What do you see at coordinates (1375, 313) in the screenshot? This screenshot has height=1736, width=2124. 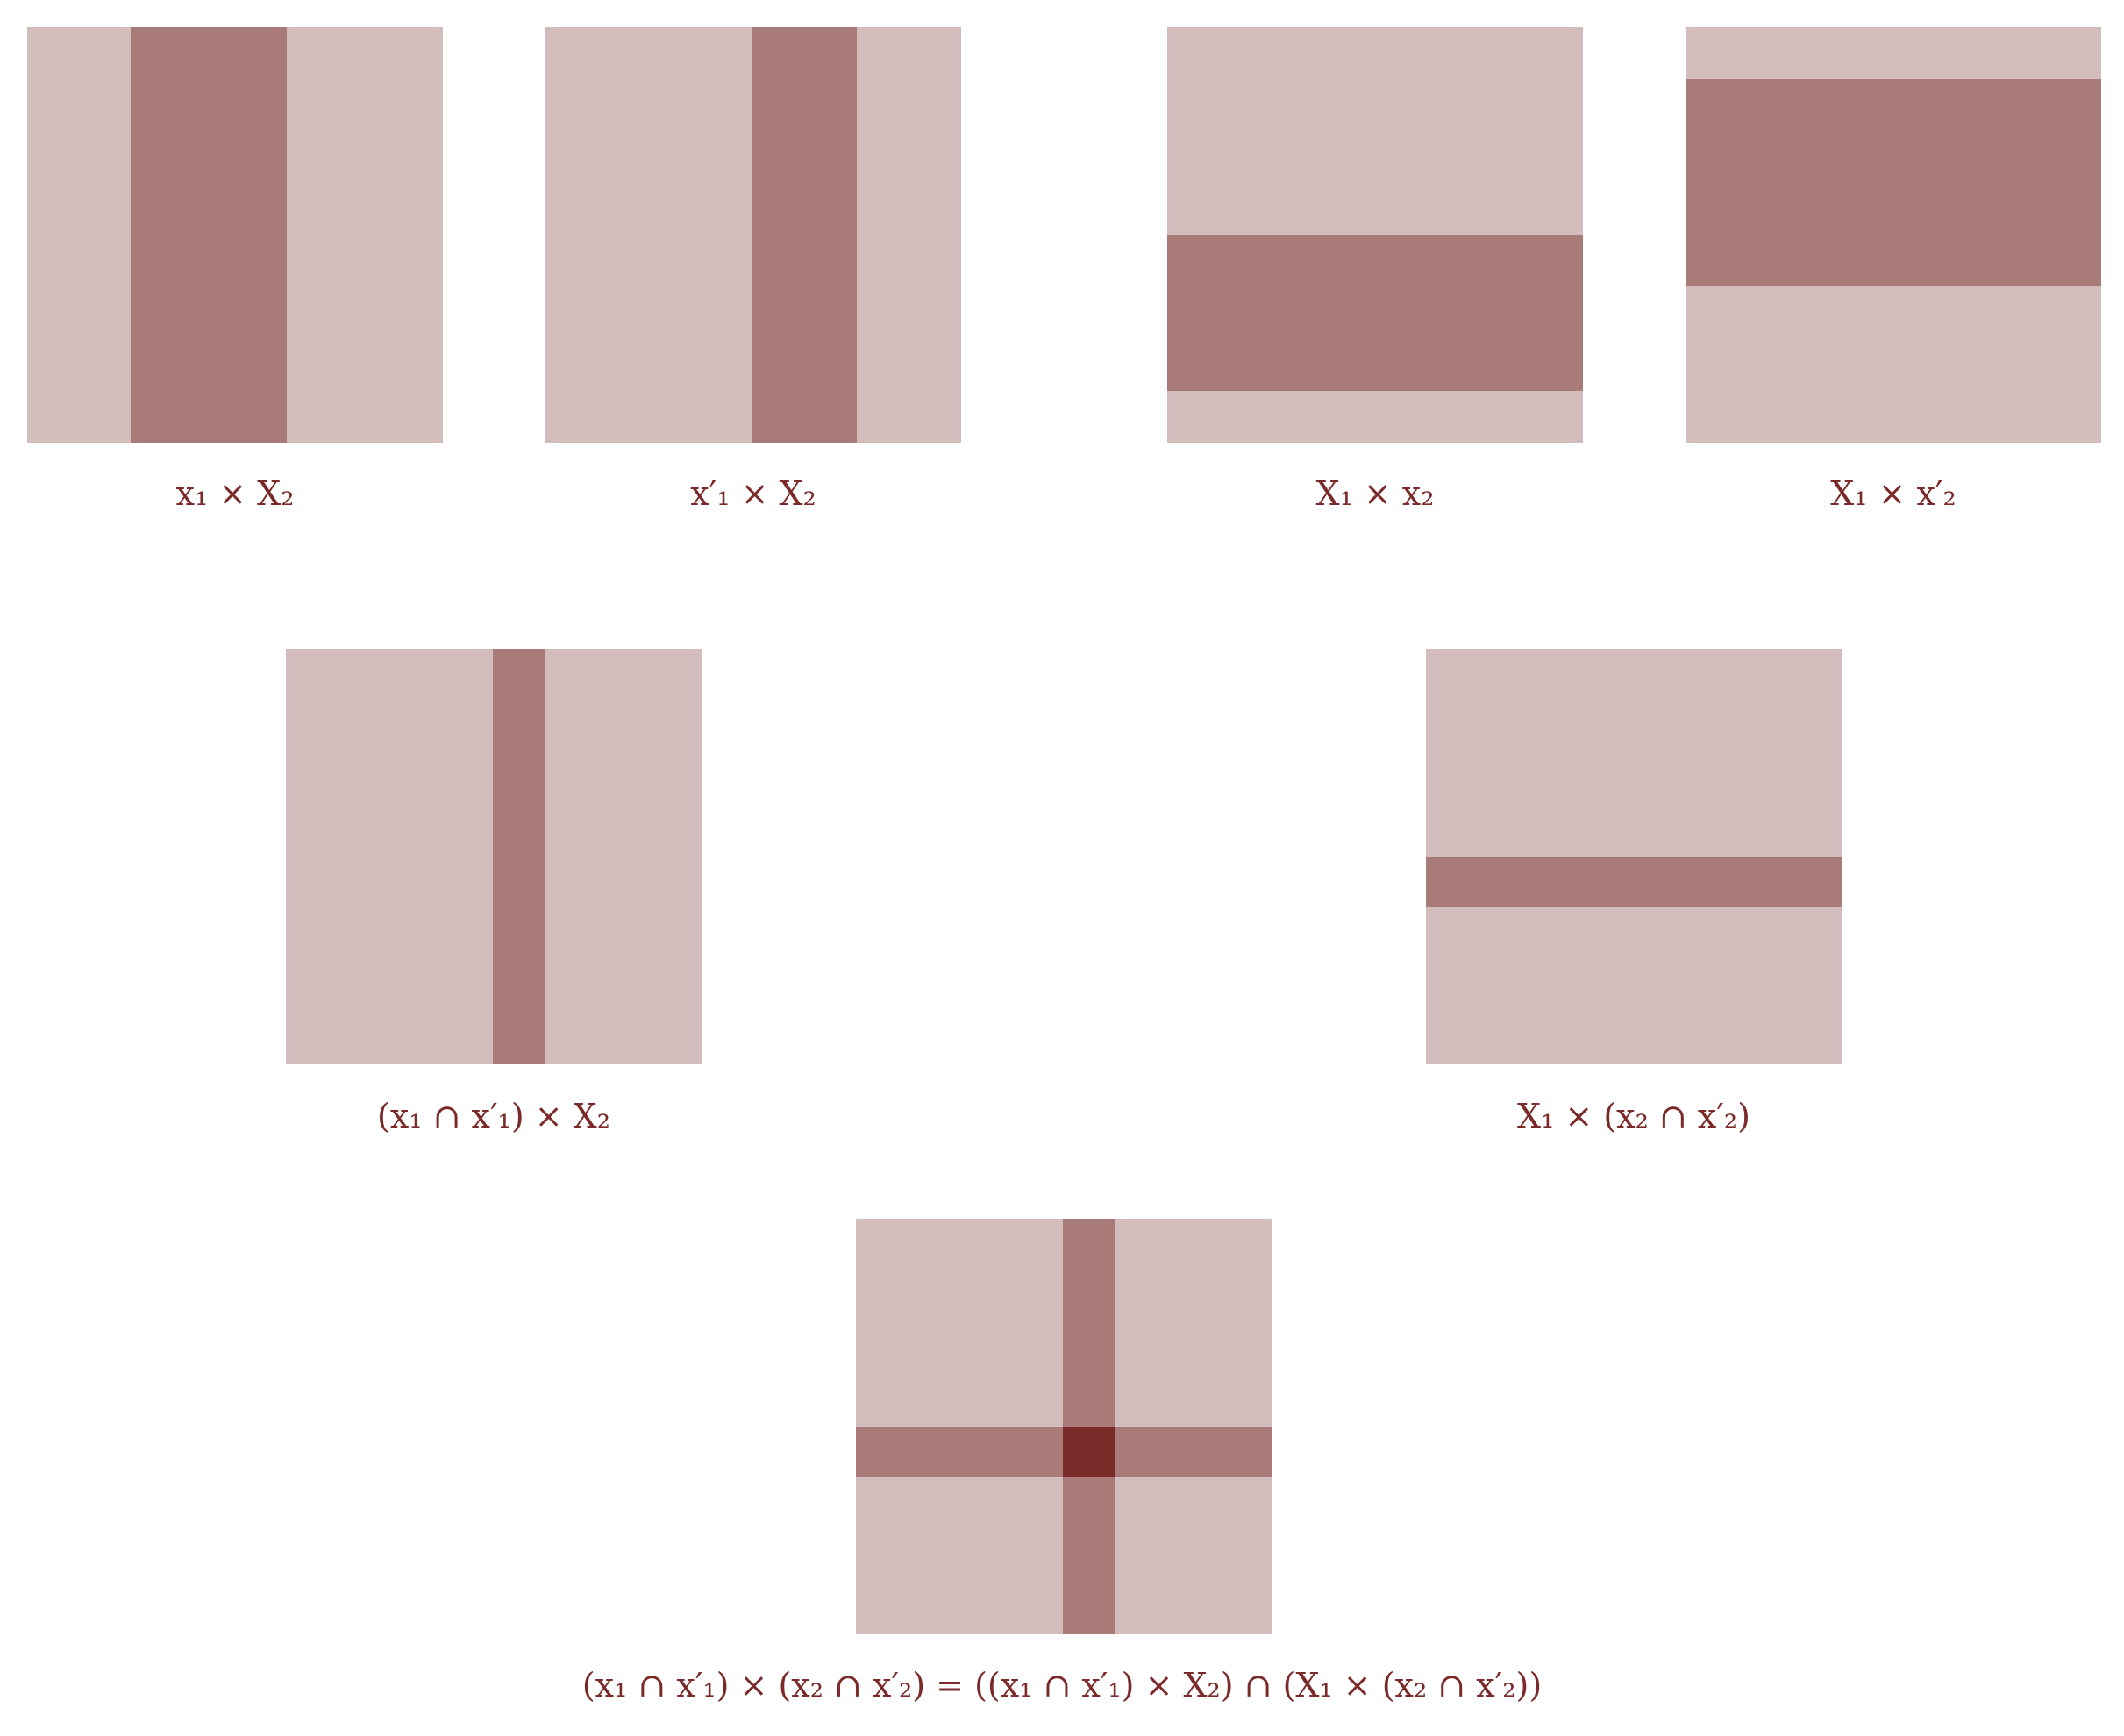 I see `horizontal-band-x2` at bounding box center [1375, 313].